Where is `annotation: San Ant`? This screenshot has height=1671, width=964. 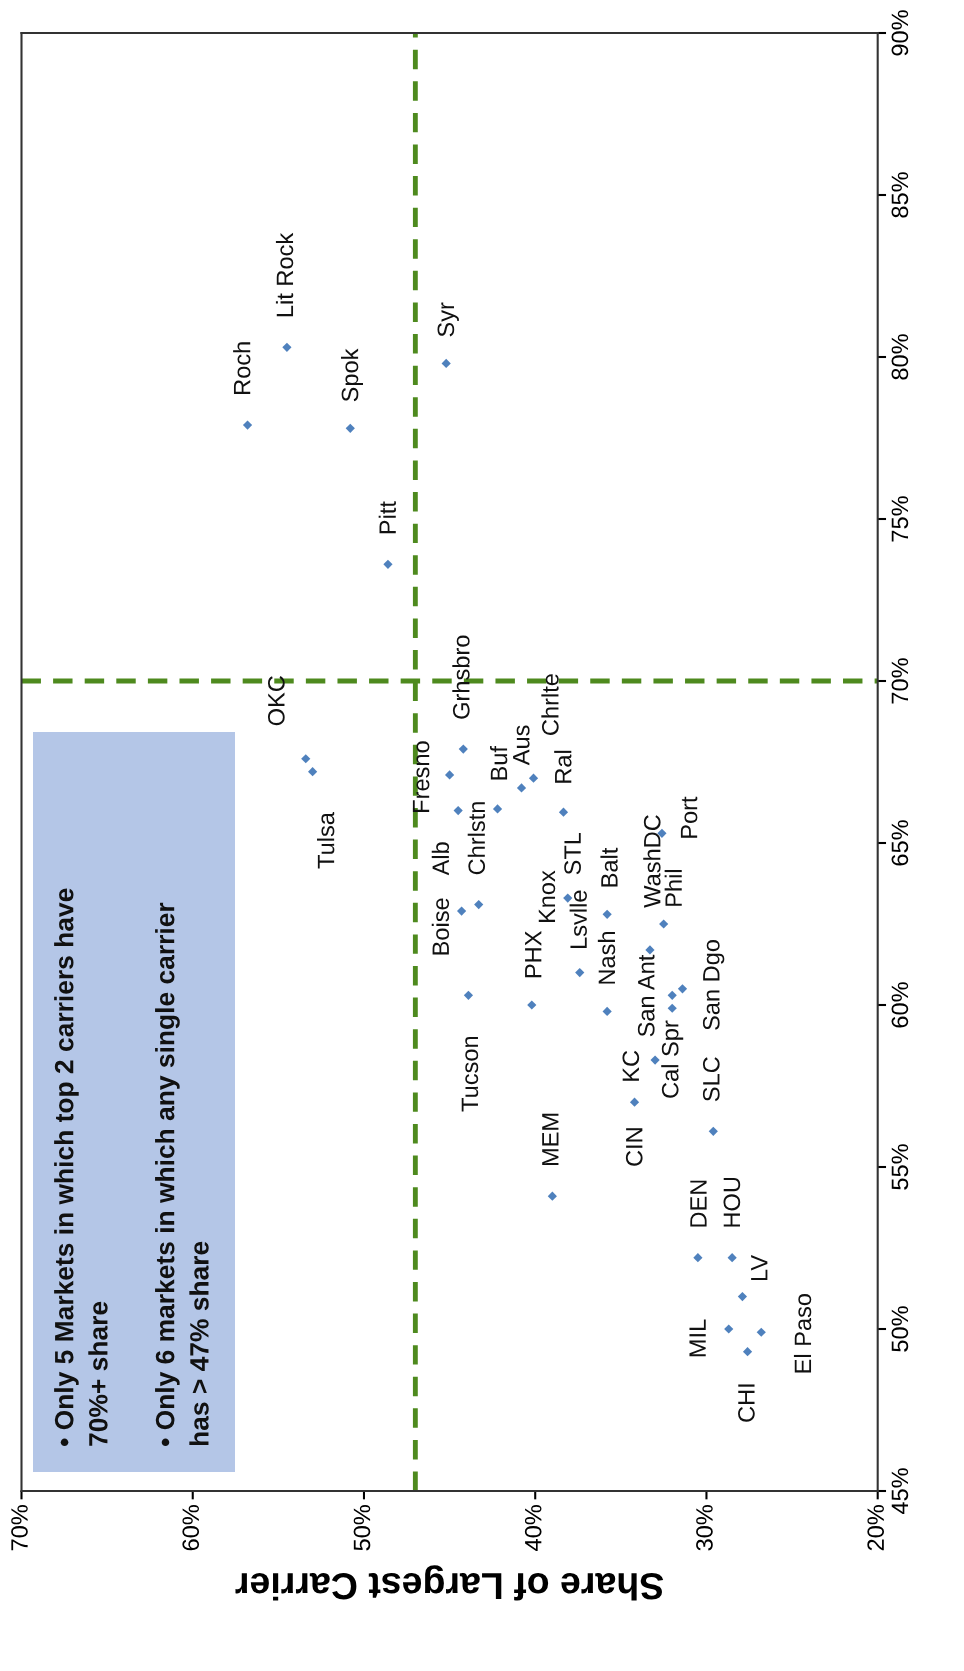
annotation: San Ant is located at coordinates (646, 995).